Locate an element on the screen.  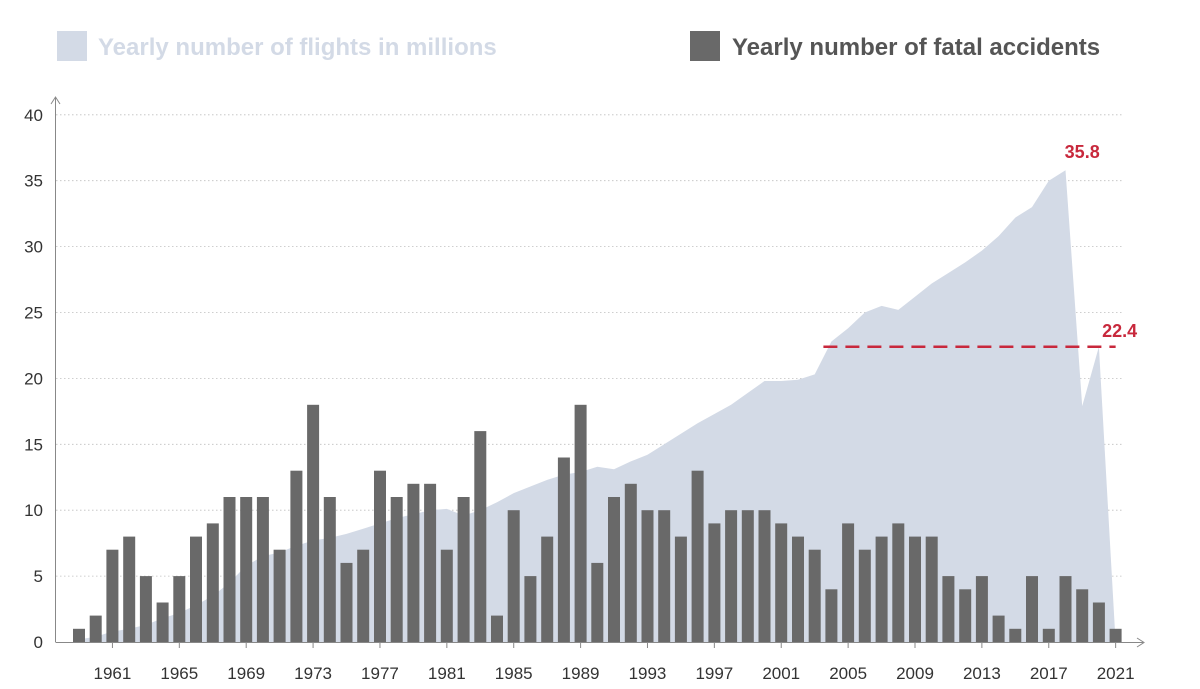
annotation-current-label: 22.4 is located at coordinates (1119, 331).